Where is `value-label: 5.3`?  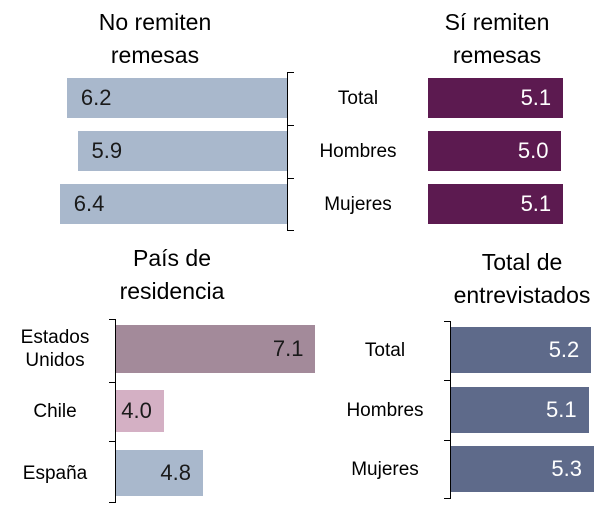
value-label: 5.3 is located at coordinates (566, 468).